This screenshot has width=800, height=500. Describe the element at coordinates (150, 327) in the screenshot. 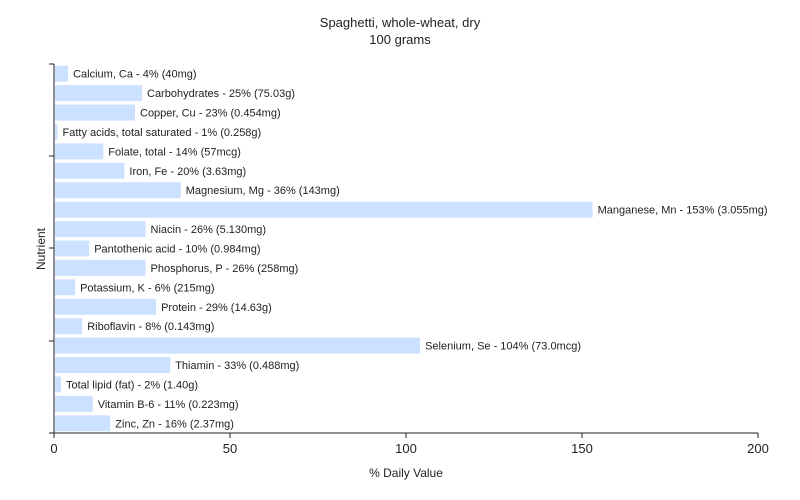

I see `bar-label: Riboflavin - 8% (0.143mg)` at that location.